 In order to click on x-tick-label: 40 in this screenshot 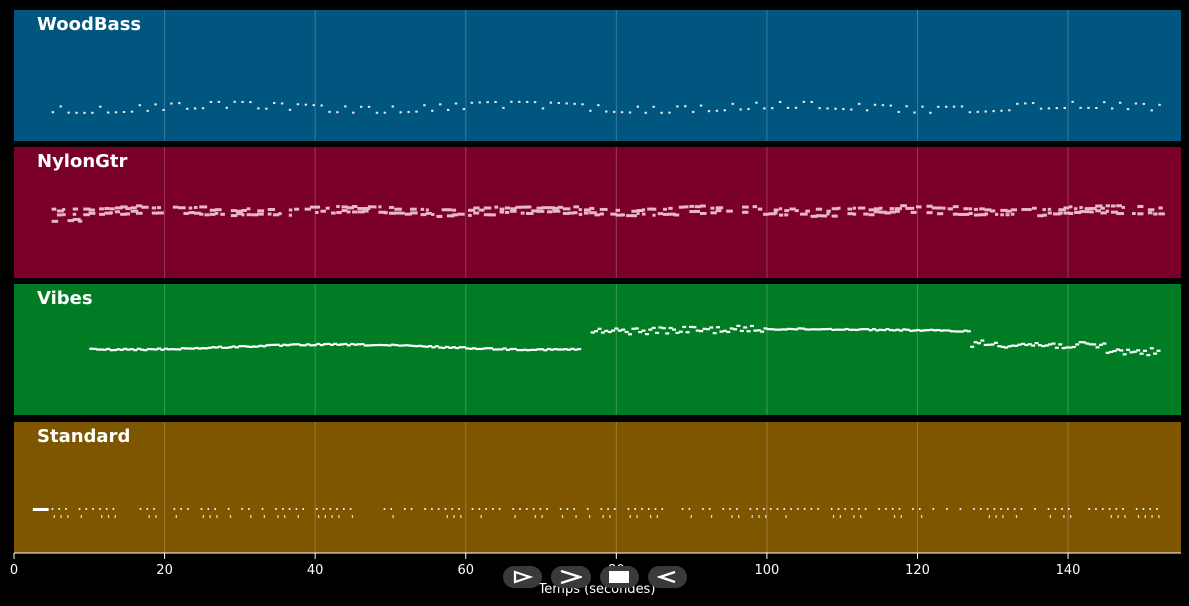, I will do `click(315, 570)`.